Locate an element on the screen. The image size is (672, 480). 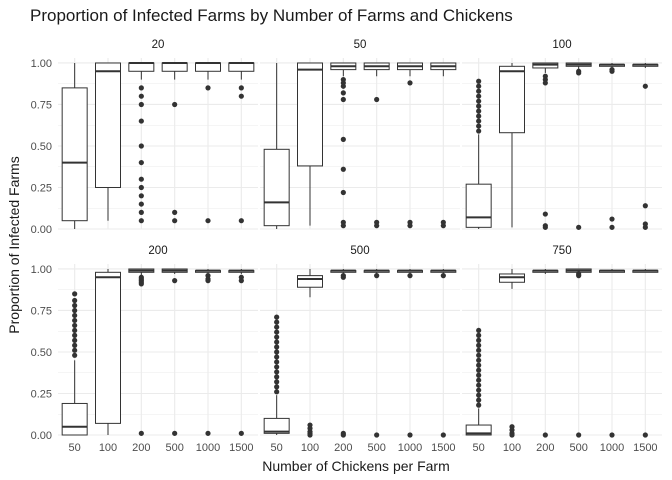
facet-panel-50: 50 is located at coordinates (360, 134).